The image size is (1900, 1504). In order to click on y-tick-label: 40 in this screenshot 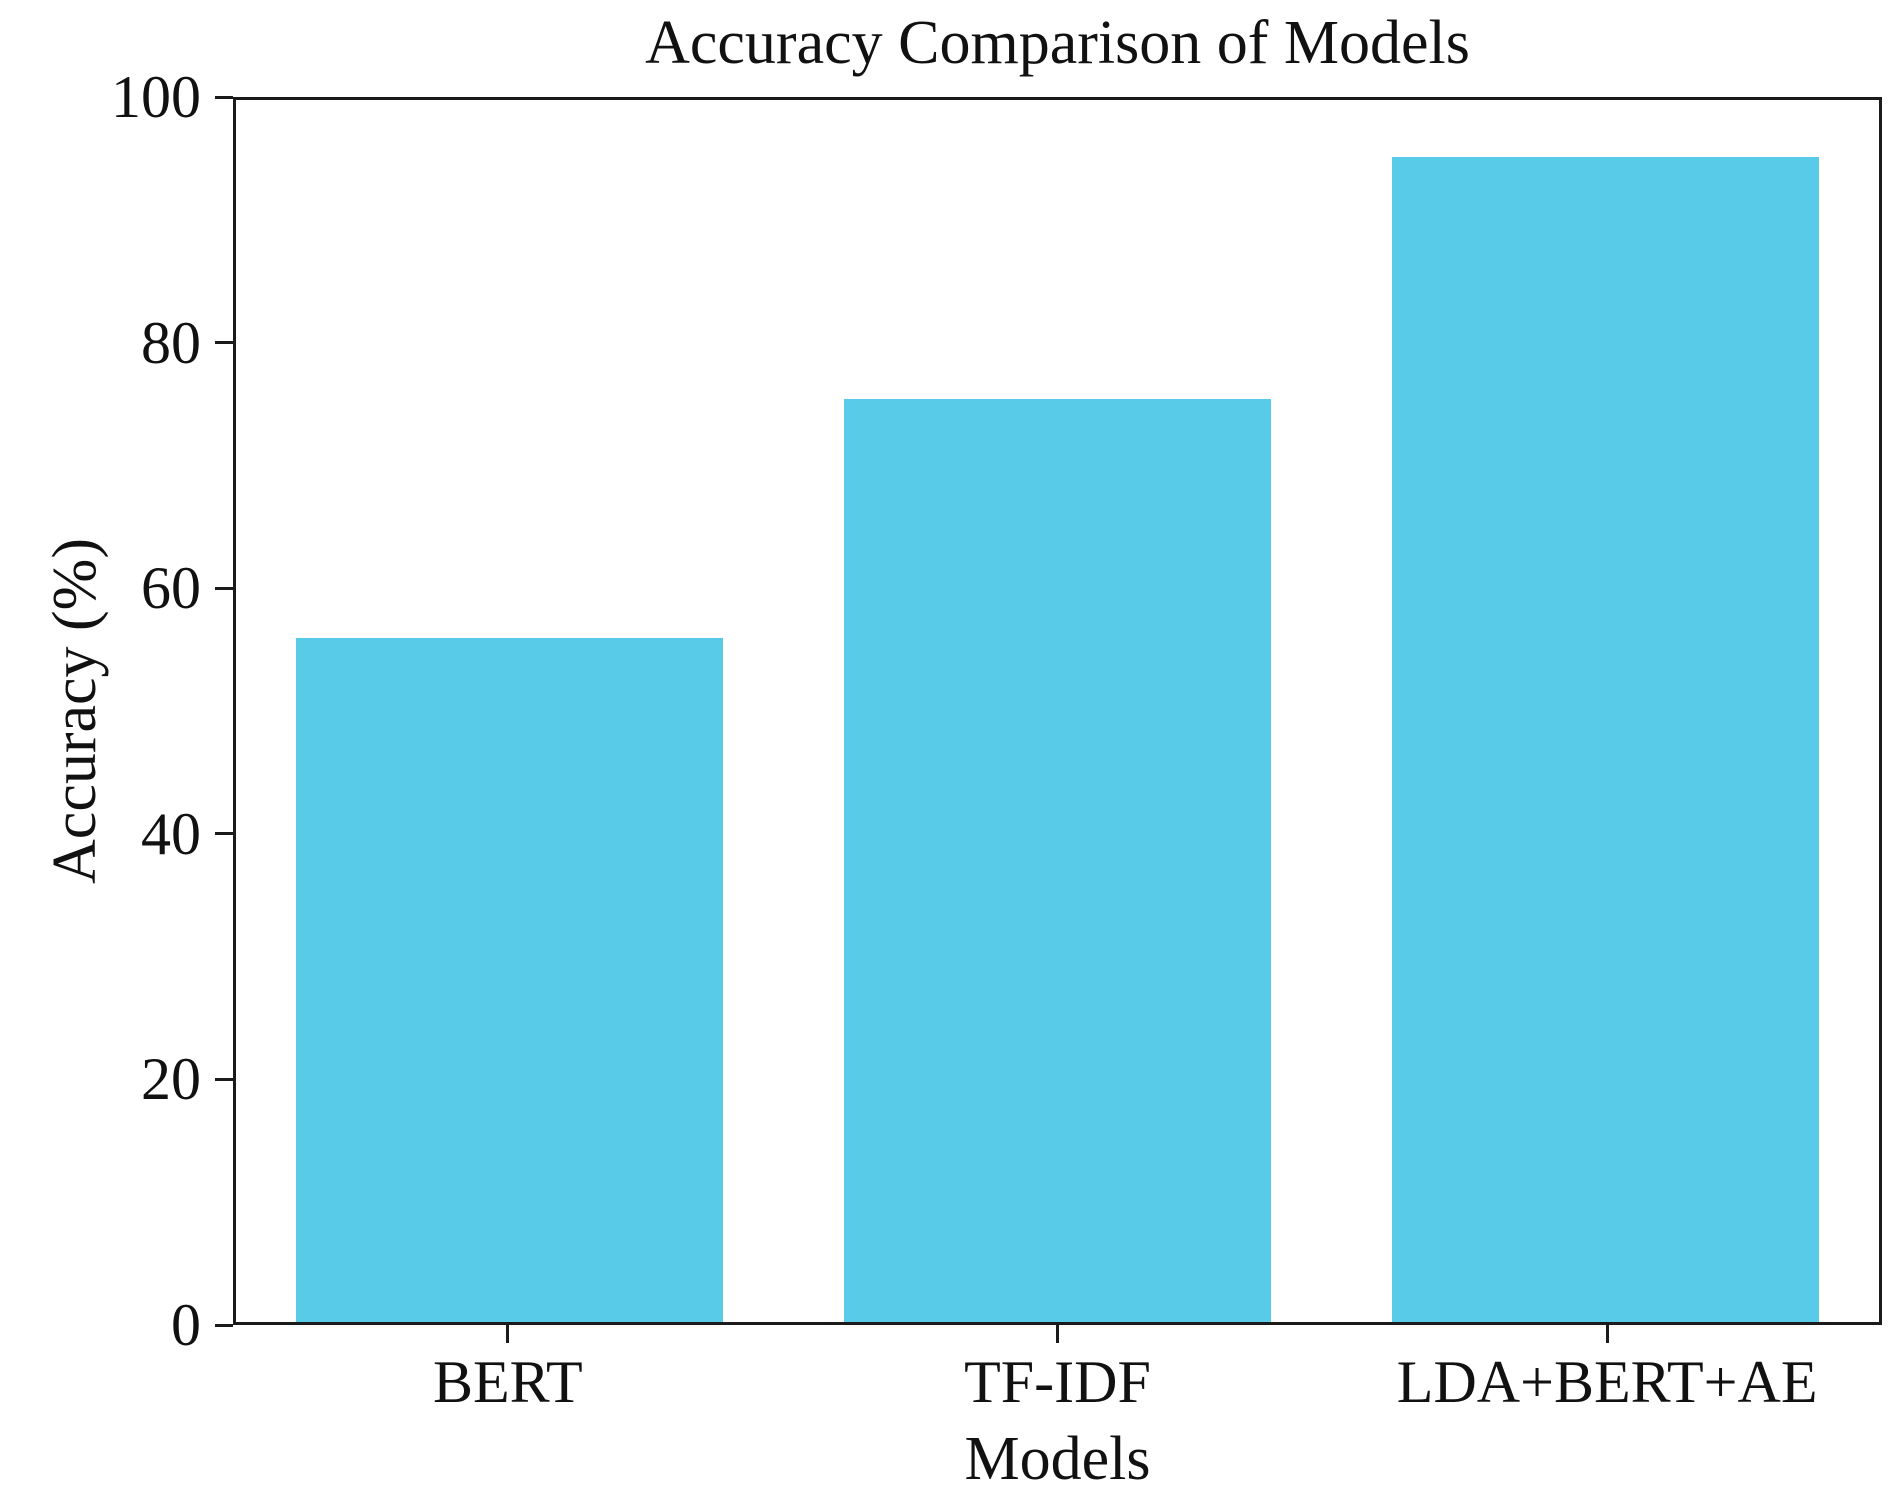, I will do `click(171, 833)`.